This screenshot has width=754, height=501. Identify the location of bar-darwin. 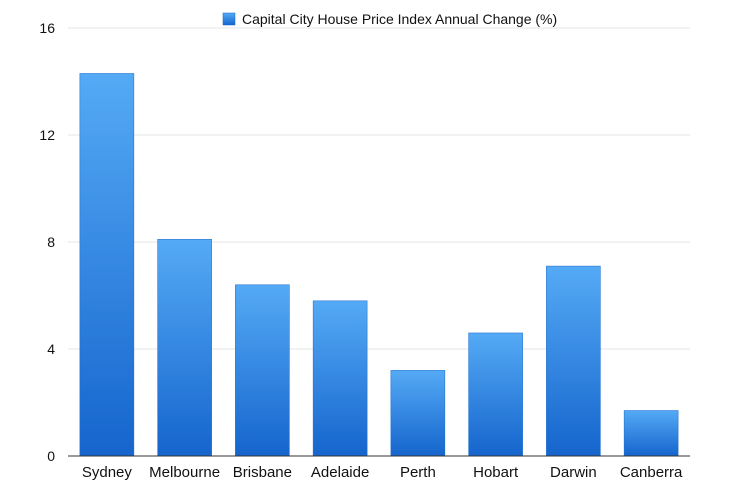
(573, 361).